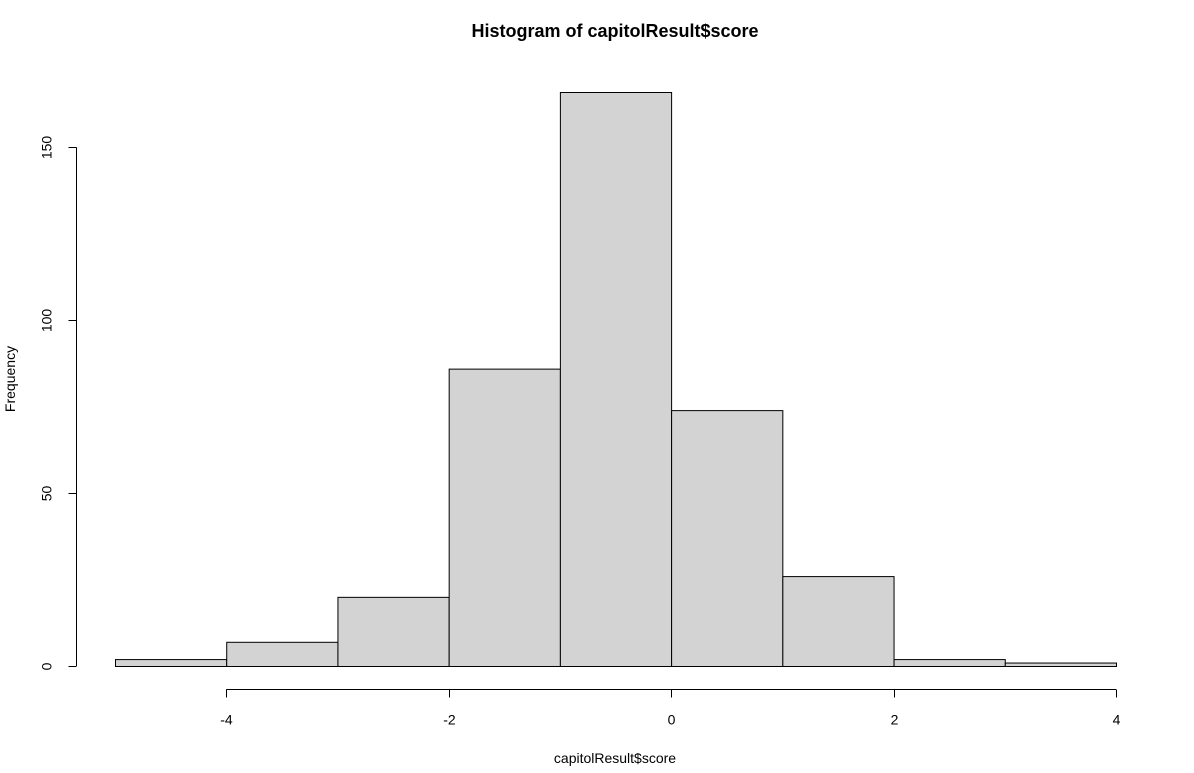  What do you see at coordinates (670, 708) in the screenshot?
I see `x-axis: -4 -2 0 2 4` at bounding box center [670, 708].